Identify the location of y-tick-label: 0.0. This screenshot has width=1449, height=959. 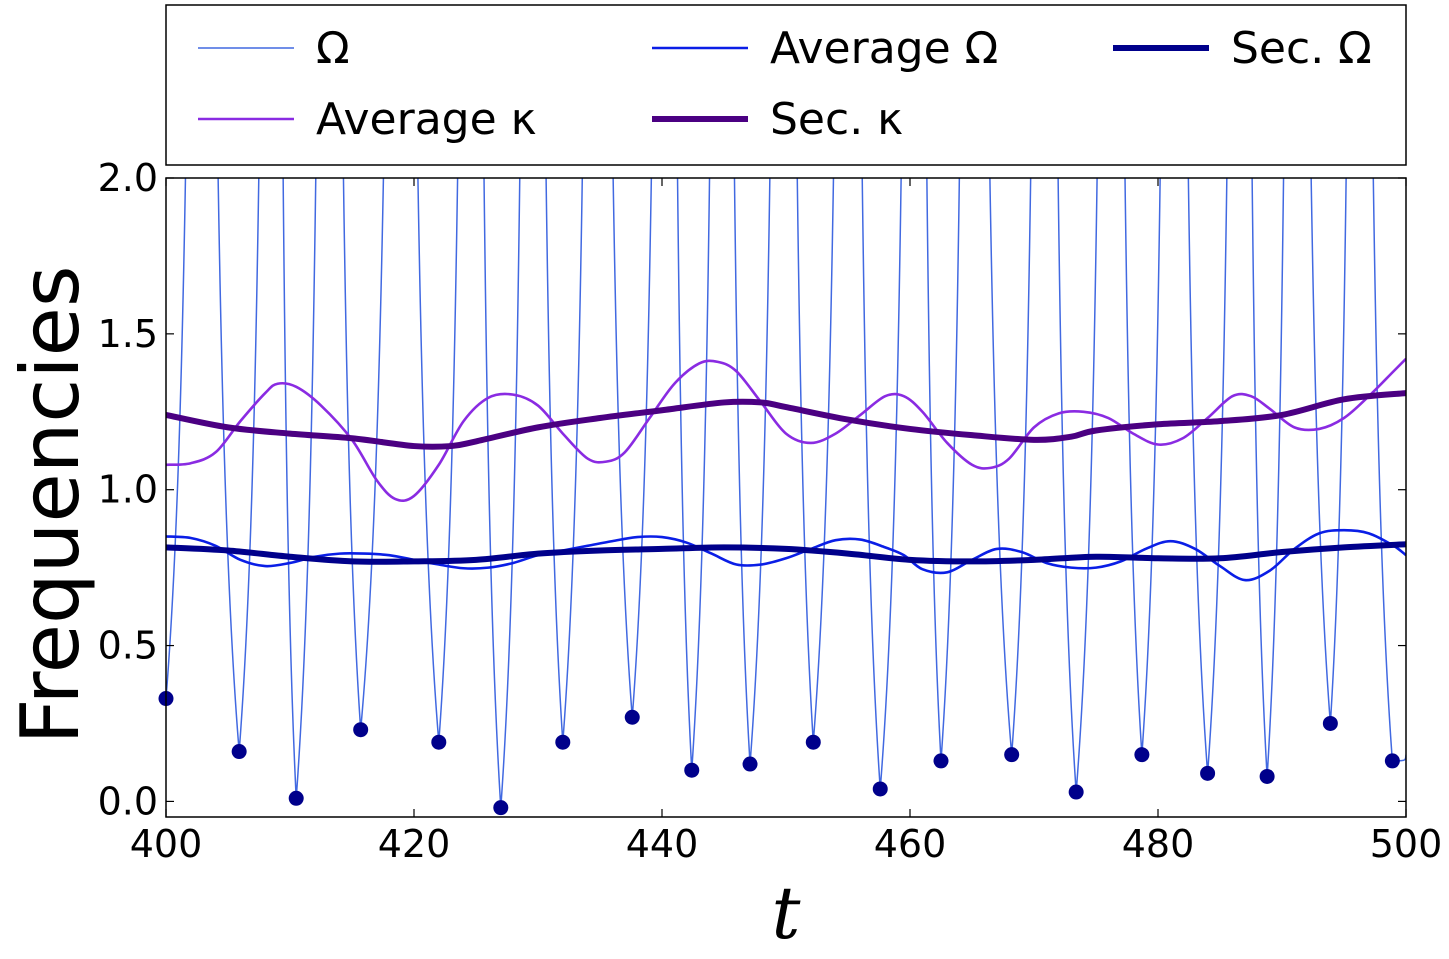
(128, 801).